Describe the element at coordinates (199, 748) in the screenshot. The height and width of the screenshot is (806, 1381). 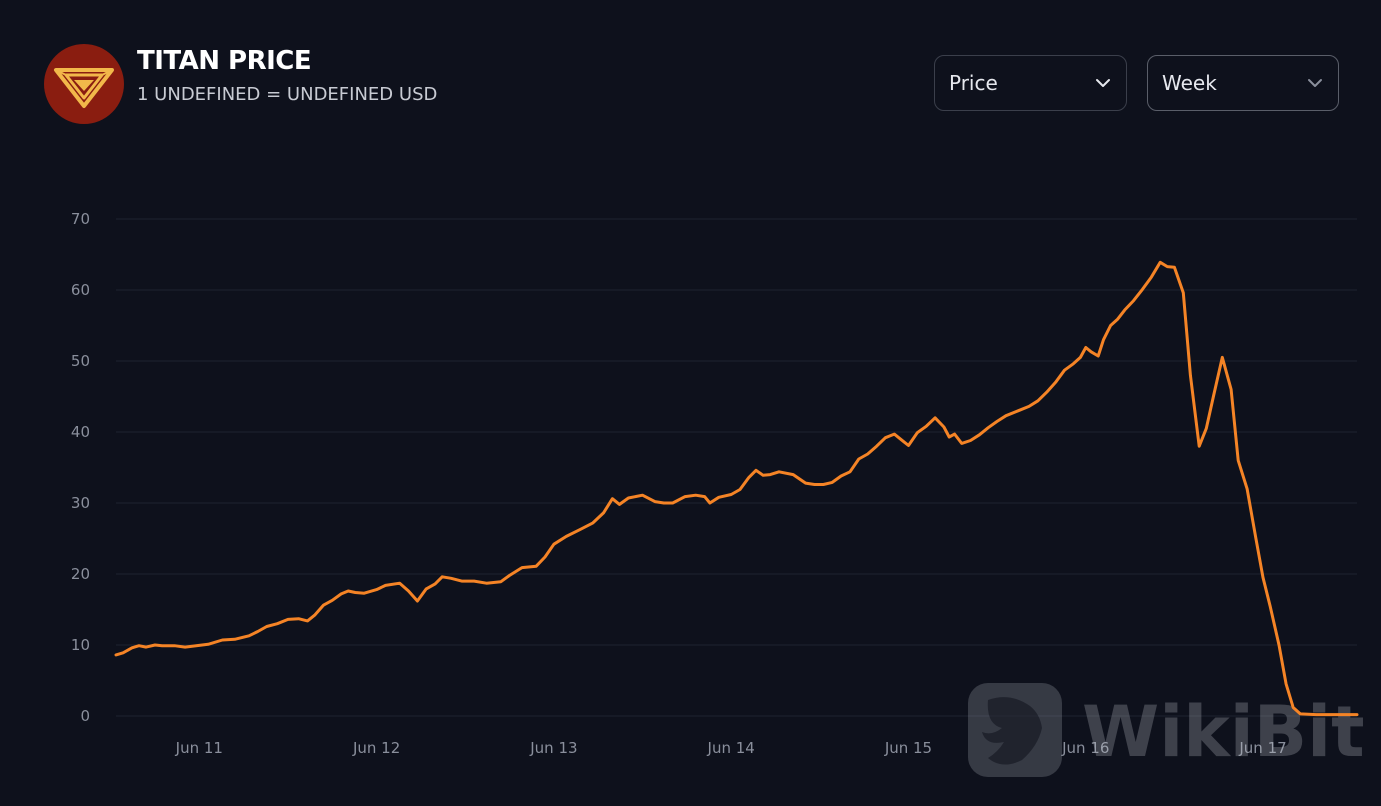
I see `x-tick-label: Jun 11` at that location.